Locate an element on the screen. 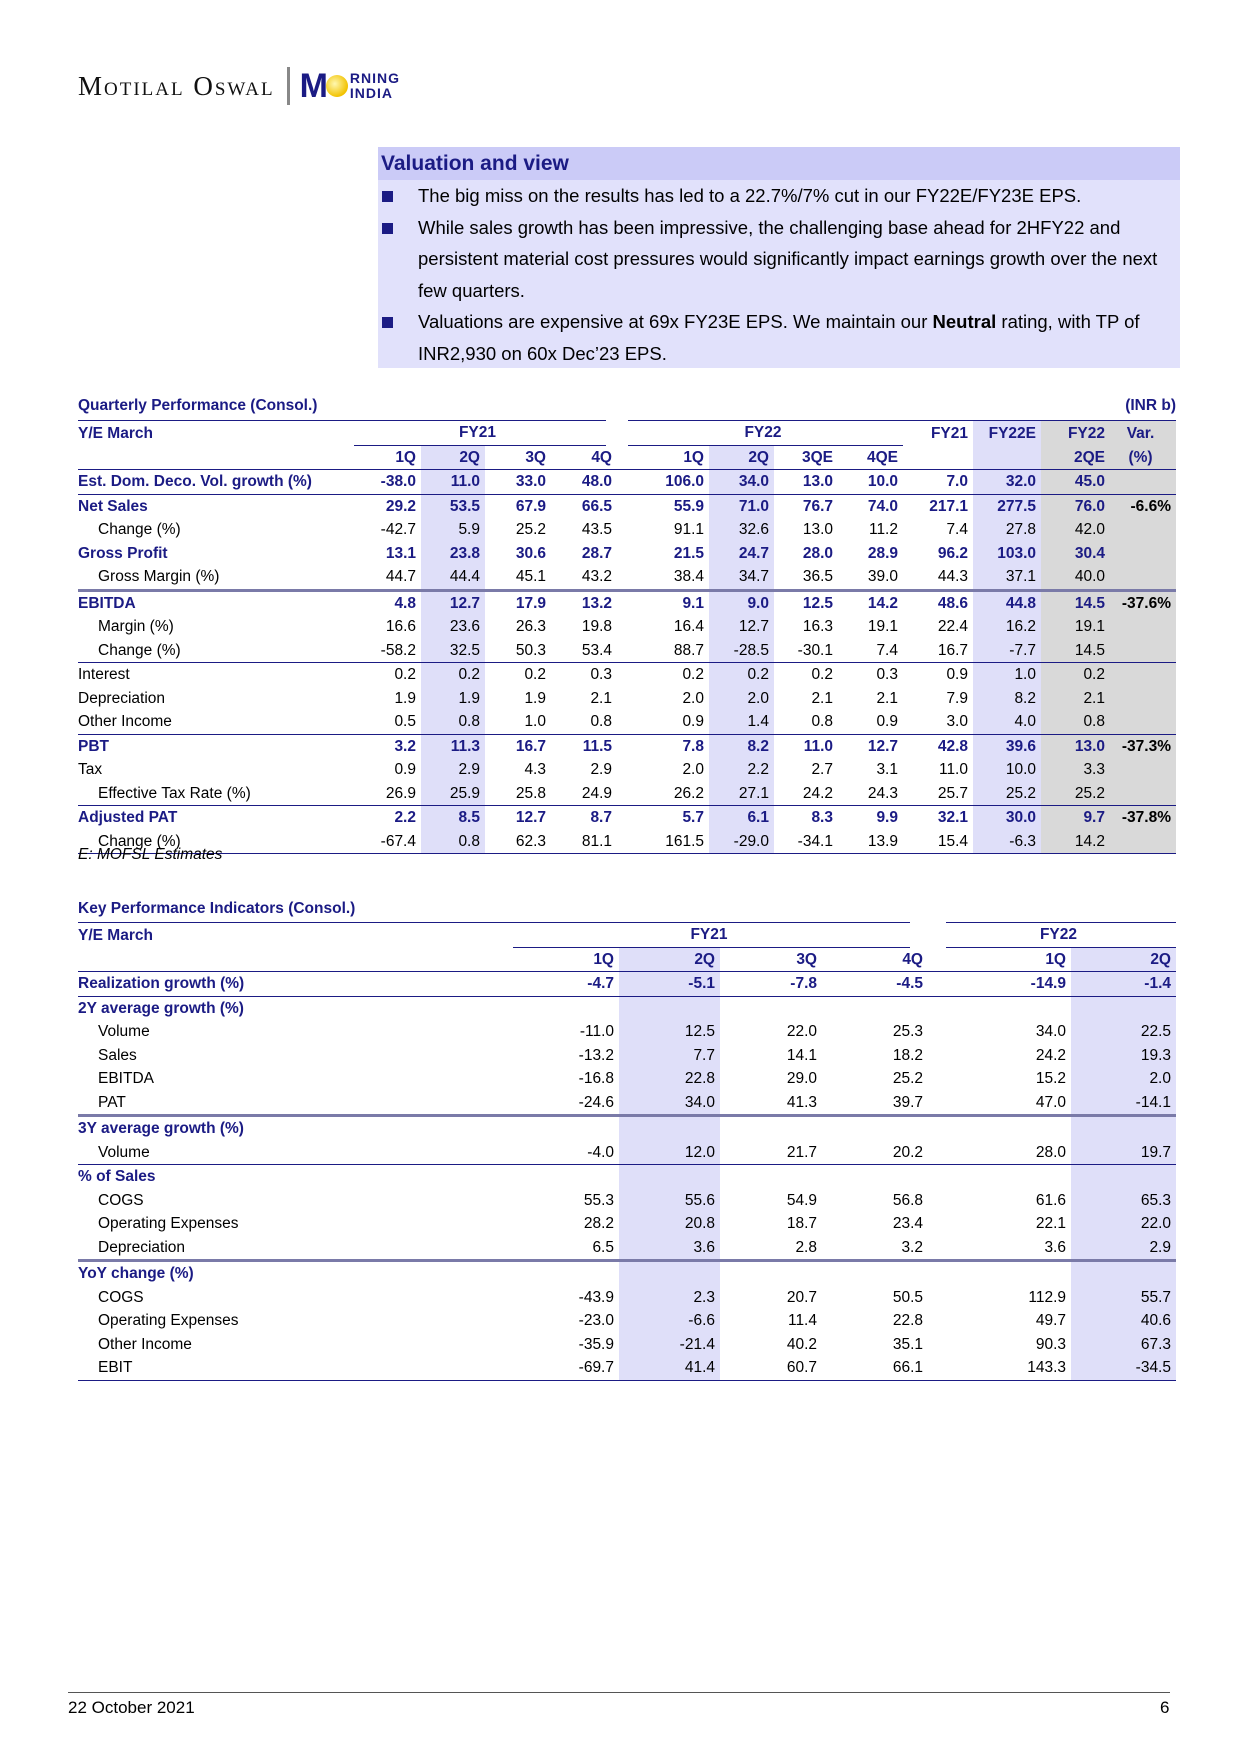  value-cell: 22.8 is located at coordinates (669, 1079).